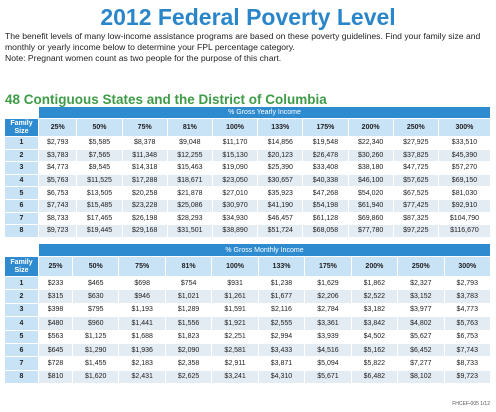  Describe the element at coordinates (235, 205) in the screenshot. I see `income-cell: $30,970` at that location.